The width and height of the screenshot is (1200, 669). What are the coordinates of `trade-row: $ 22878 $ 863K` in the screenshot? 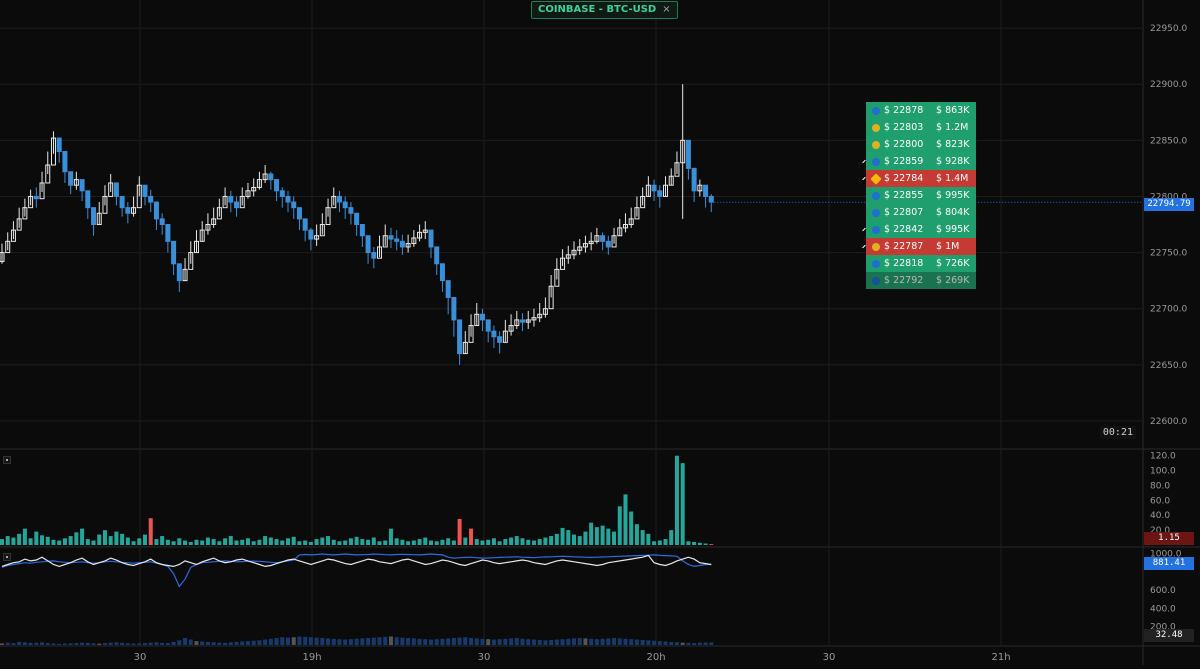 It's located at (921, 110).